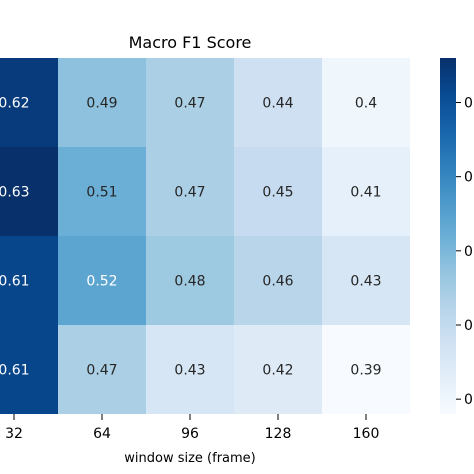  Describe the element at coordinates (15, 104) in the screenshot. I see `cell-value-label: 0.62` at that location.